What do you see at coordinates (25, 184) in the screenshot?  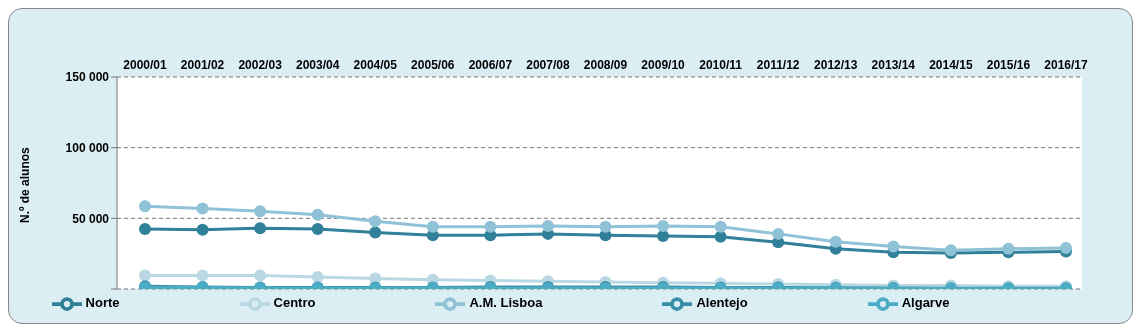 I see `y-axis-title: N.º de alunos` at bounding box center [25, 184].